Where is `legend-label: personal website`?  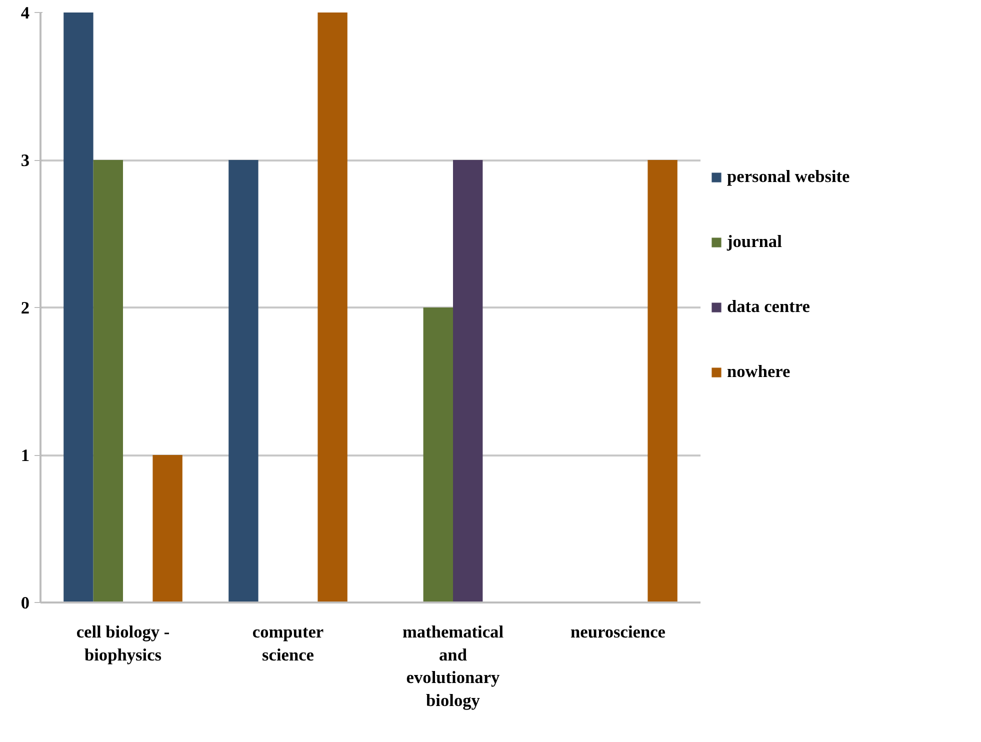
legend-label: personal website is located at coordinates (788, 177).